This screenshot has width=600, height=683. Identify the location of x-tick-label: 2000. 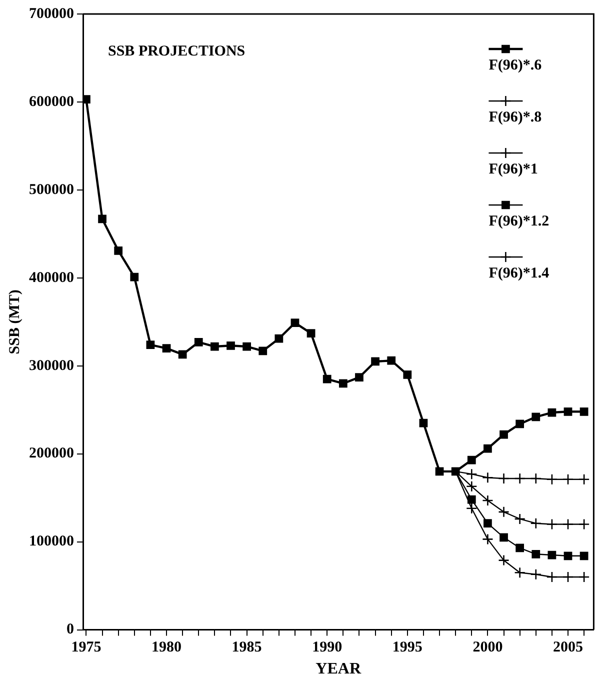
(487, 648).